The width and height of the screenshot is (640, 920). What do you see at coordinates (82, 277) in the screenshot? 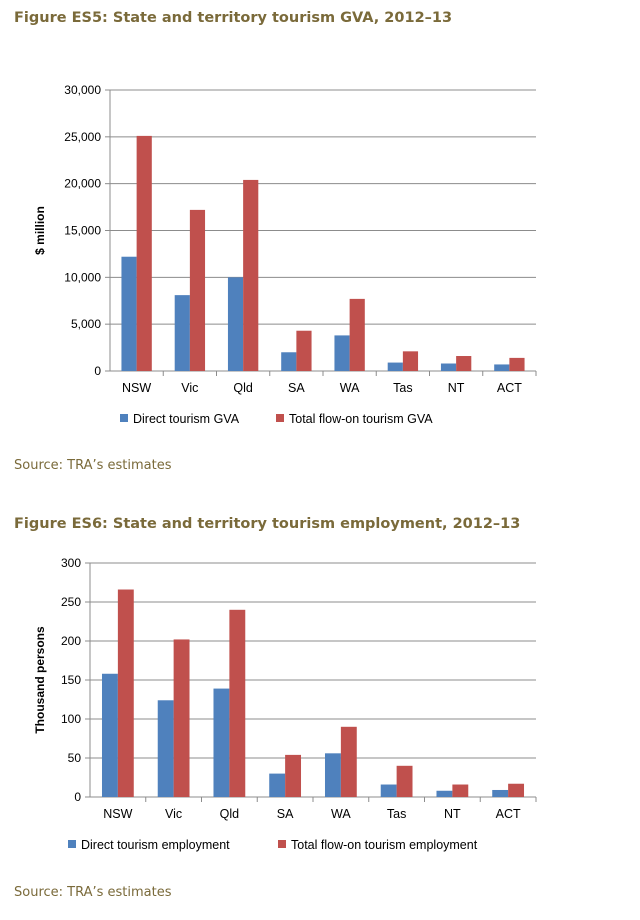
I see `y-tick-label: 10,000` at bounding box center [82, 277].